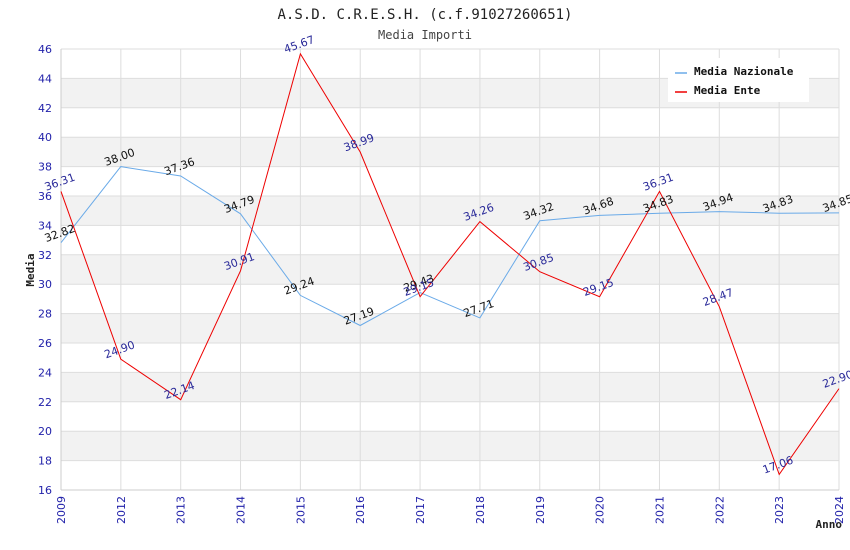 This screenshot has width=850, height=550. I want to click on x-tick-label: 2020, so click(600, 510).